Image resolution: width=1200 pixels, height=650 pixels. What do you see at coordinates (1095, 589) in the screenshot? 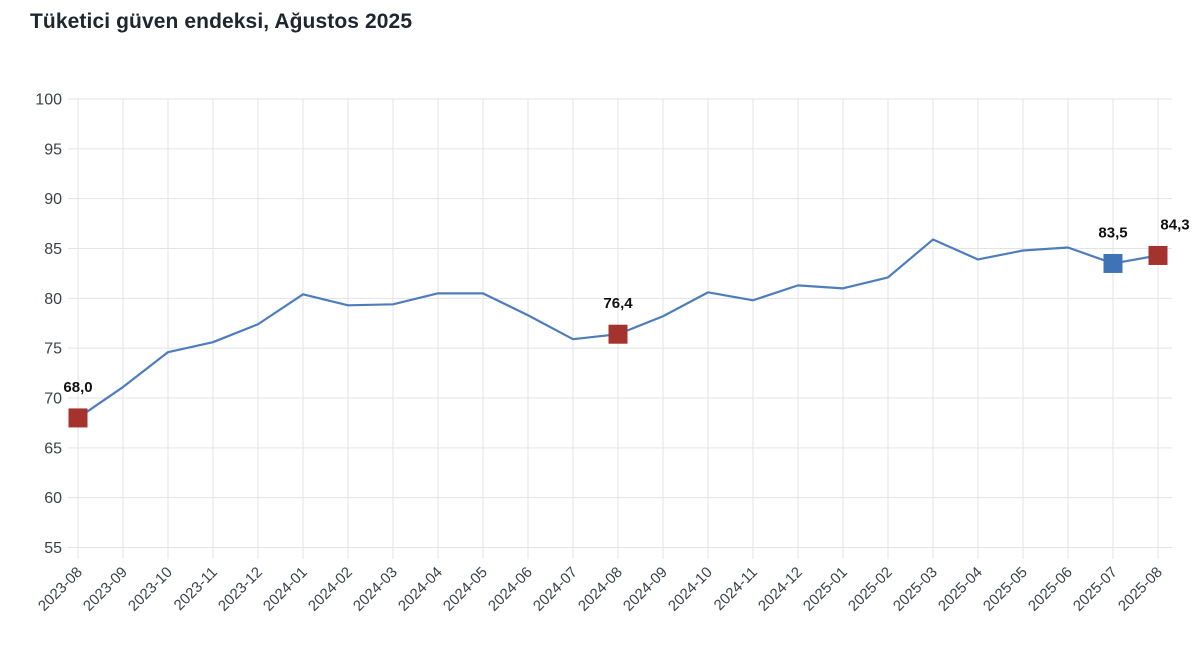
I see `x-axis-label: 2025-07` at bounding box center [1095, 589].